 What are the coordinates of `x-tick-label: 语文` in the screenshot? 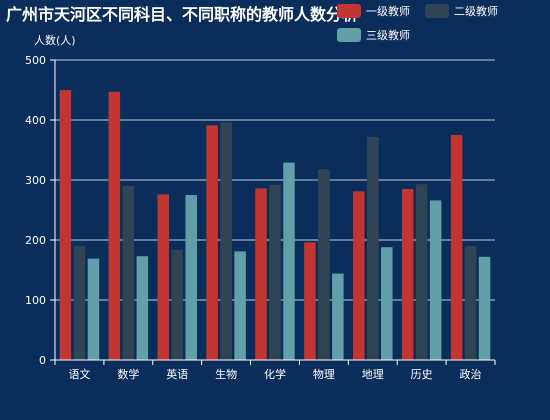 It's located at (79, 374).